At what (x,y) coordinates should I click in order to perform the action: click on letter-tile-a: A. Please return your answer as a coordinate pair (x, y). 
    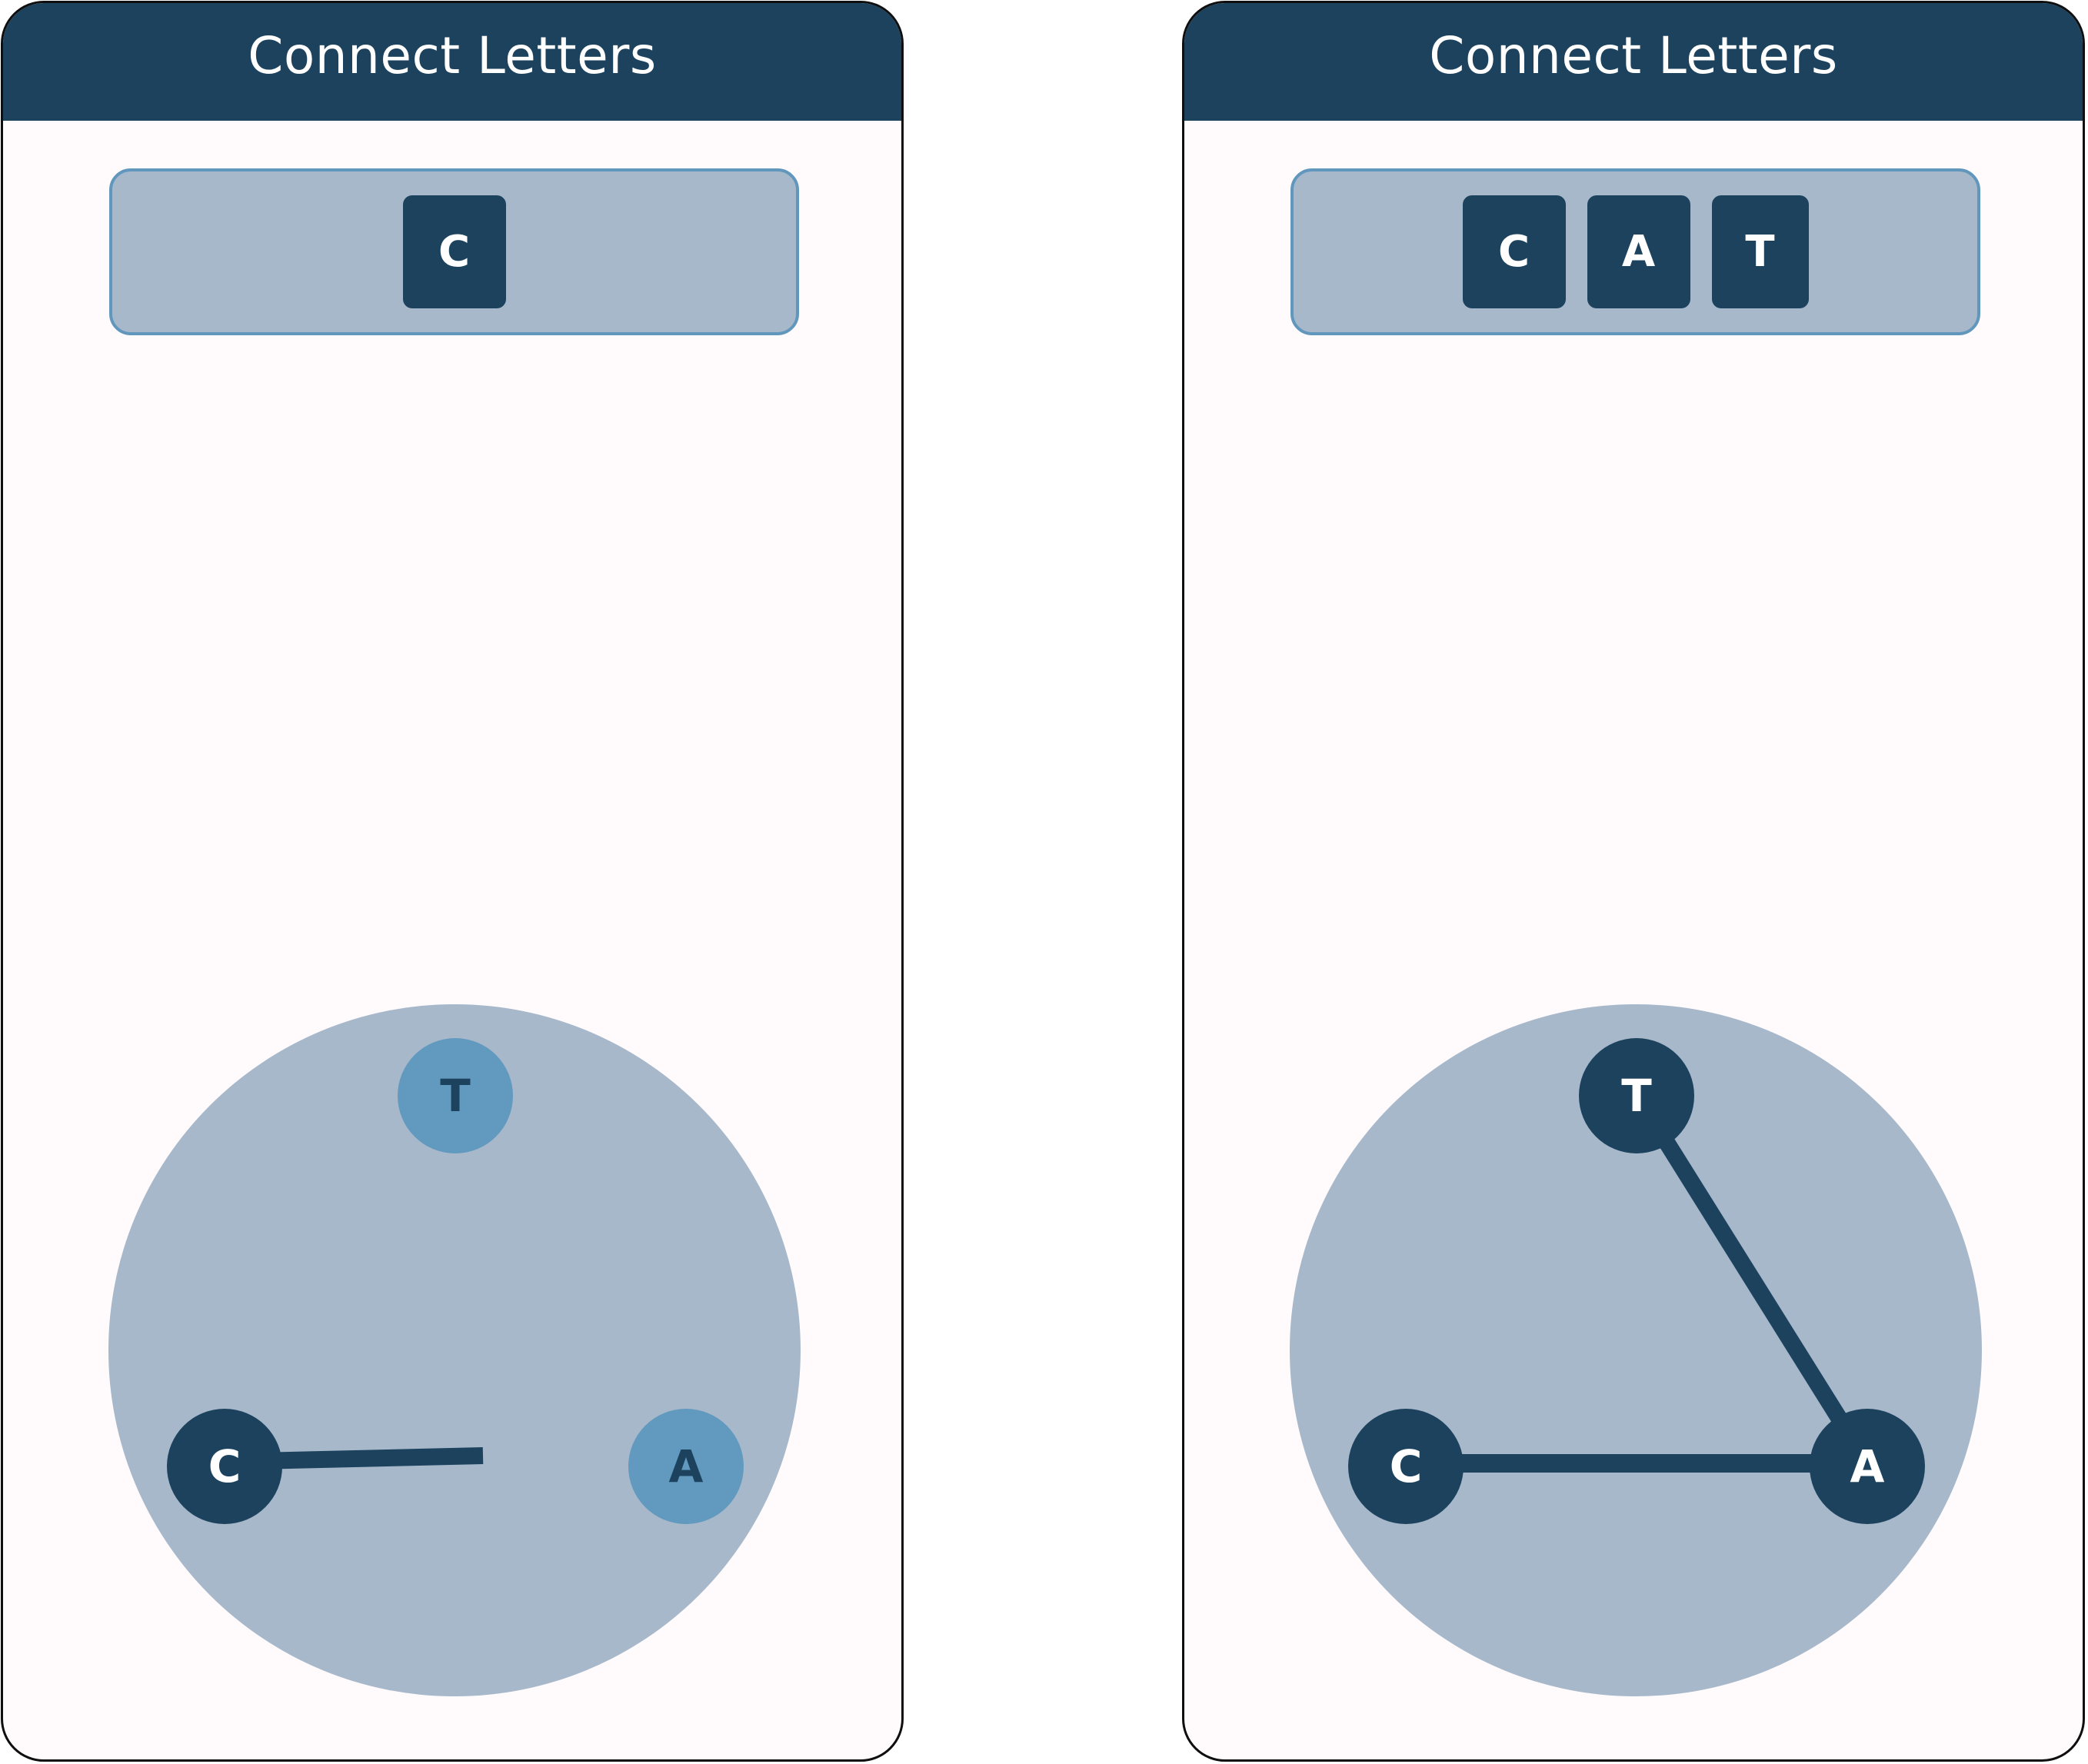
    Looking at the image, I should click on (1638, 252).